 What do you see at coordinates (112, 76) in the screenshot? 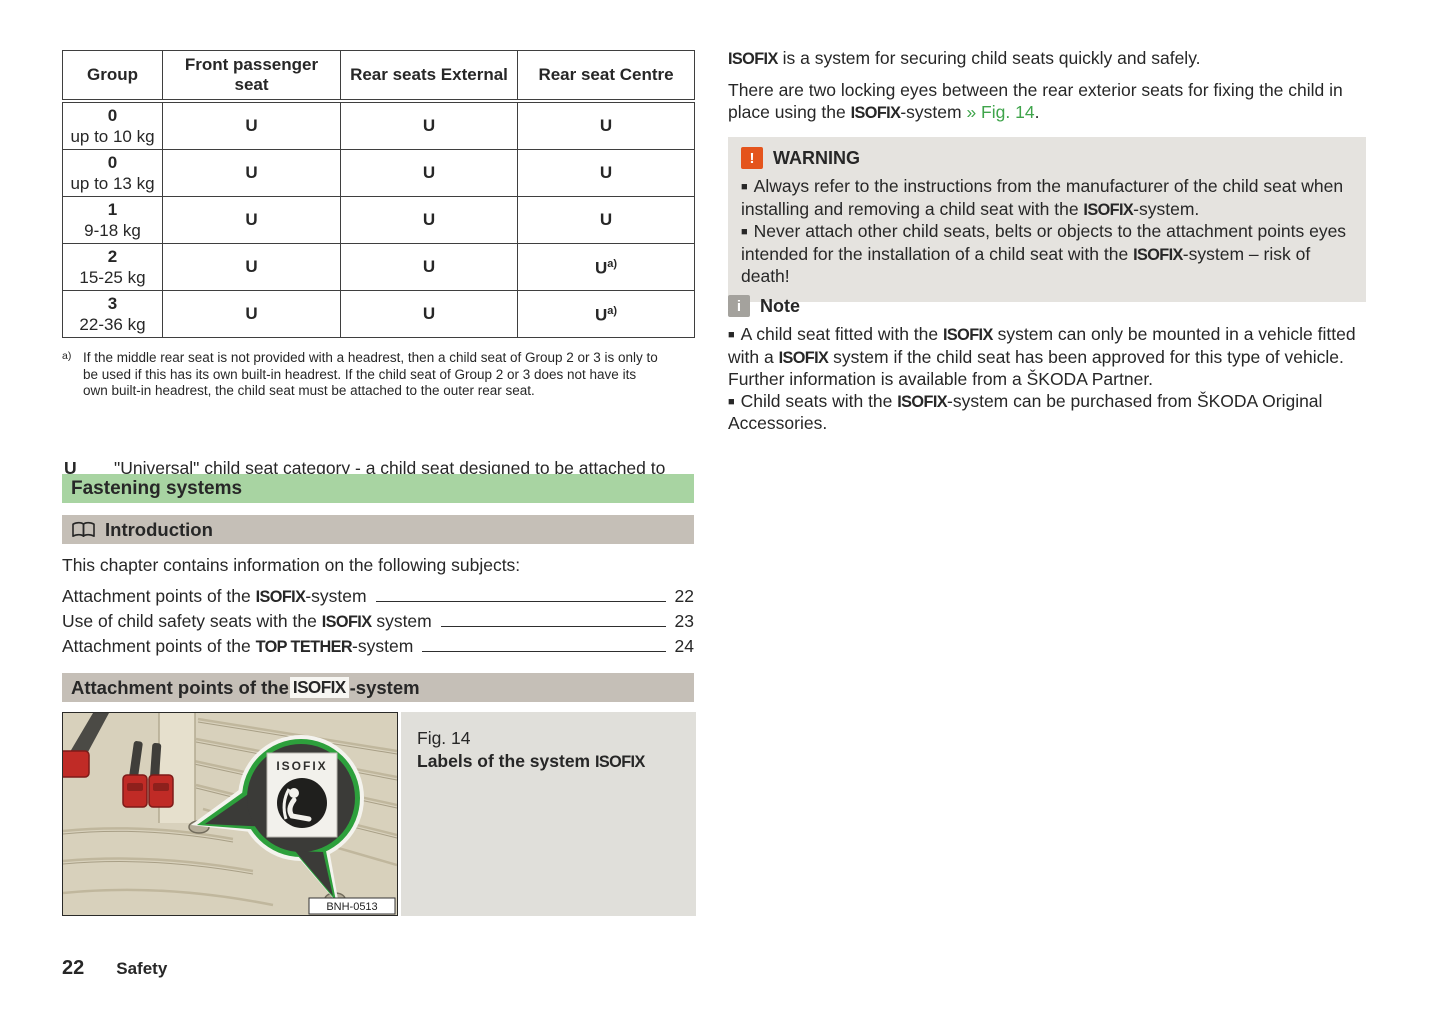
I see `col-header-group: Group` at bounding box center [112, 76].